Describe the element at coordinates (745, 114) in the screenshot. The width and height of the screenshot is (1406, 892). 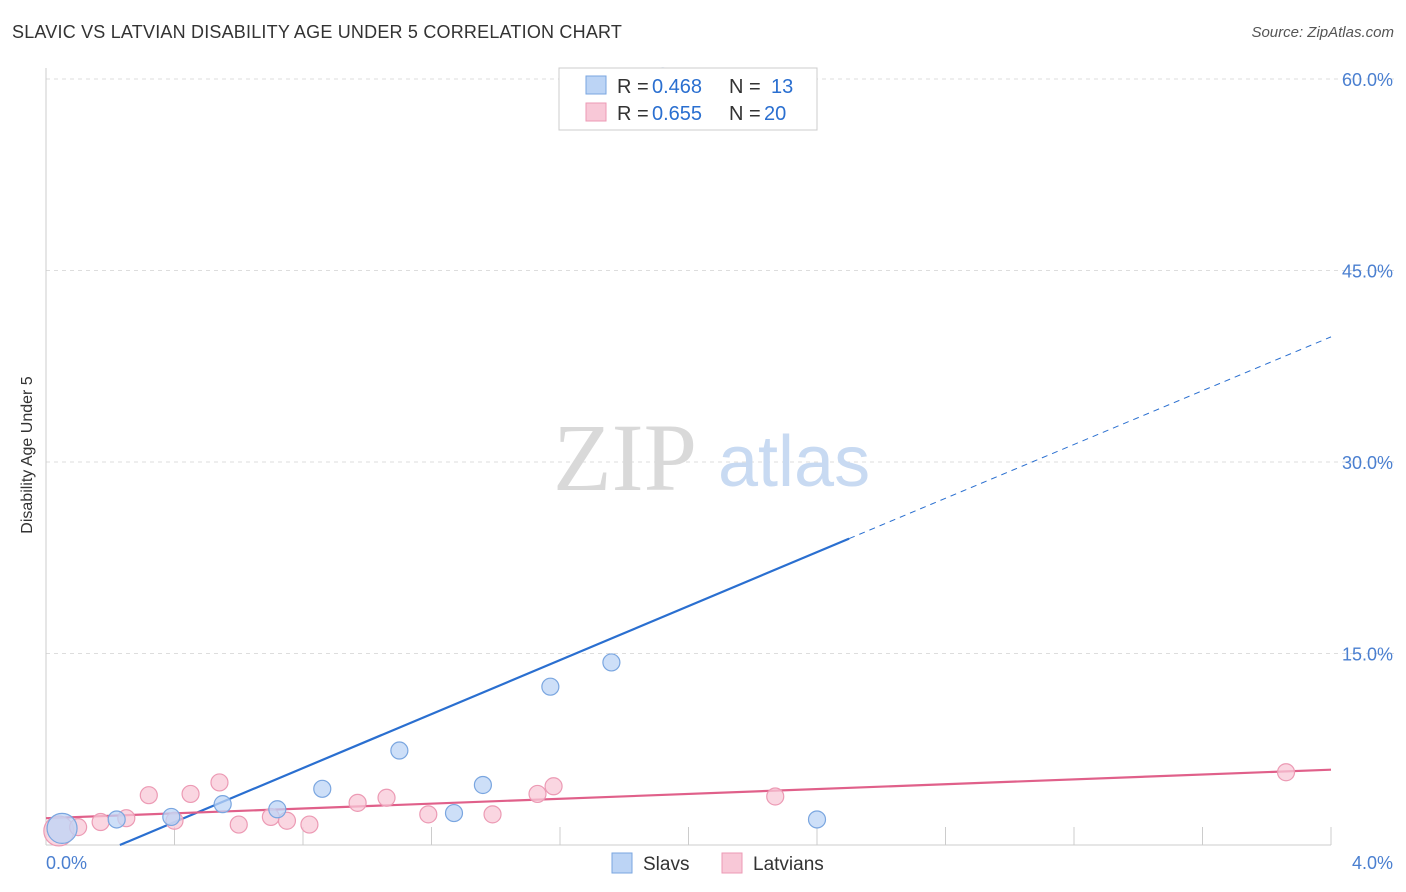
I see `legend-latvians-n-label: N =` at that location.